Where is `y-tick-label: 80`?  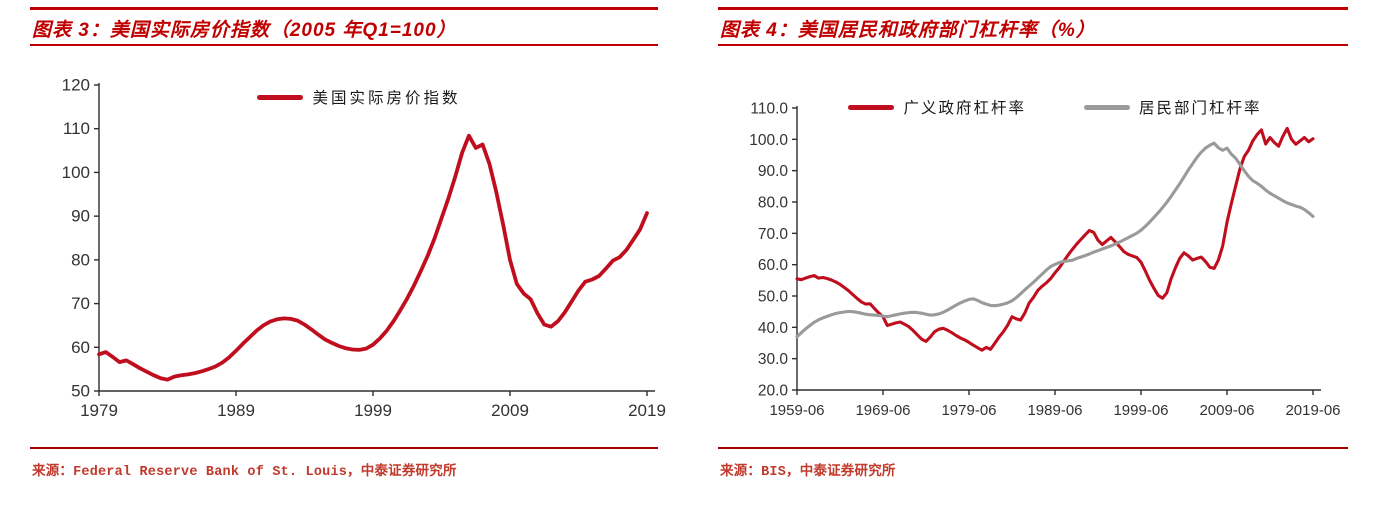 y-tick-label: 80 is located at coordinates (80, 259).